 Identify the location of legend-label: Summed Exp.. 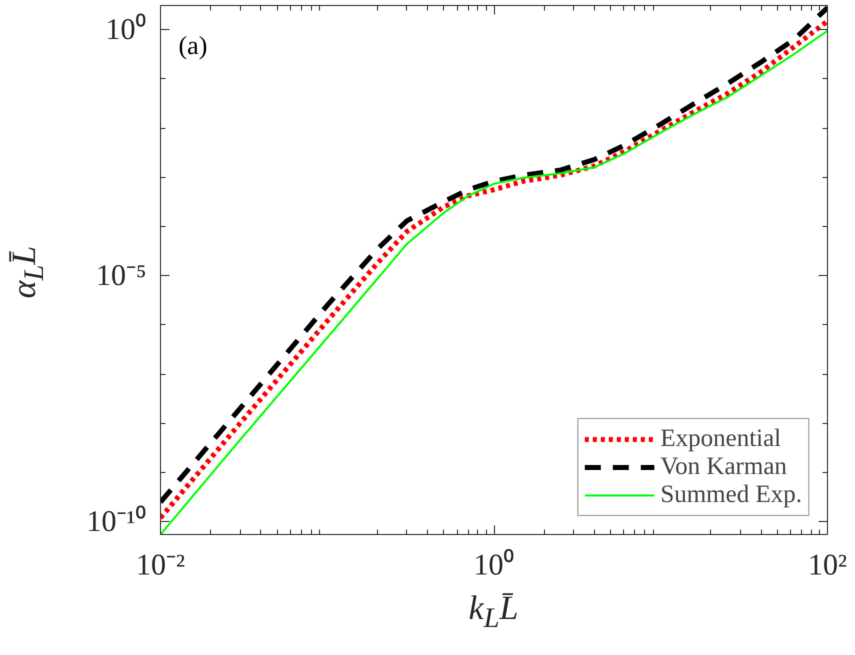
(731, 495).